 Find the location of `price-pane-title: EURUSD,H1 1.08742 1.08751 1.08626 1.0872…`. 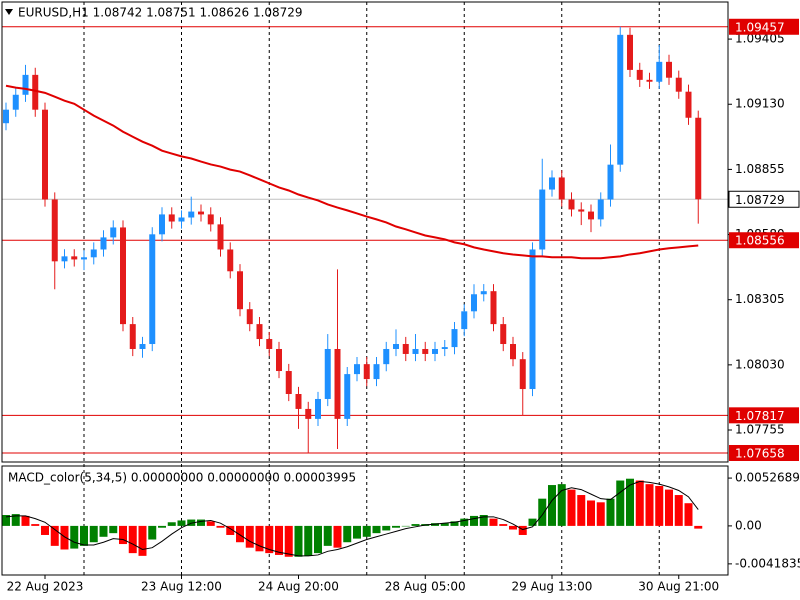

price-pane-title: EURUSD,H1 1.08742 1.08751 1.08626 1.0872… is located at coordinates (160, 13).